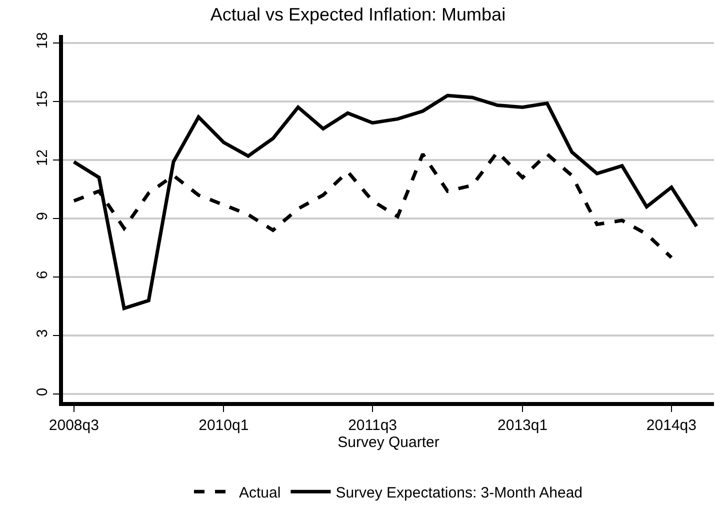 The height and width of the screenshot is (511, 716). What do you see at coordinates (671, 425) in the screenshot?
I see `x-tick-label: 2014q3` at bounding box center [671, 425].